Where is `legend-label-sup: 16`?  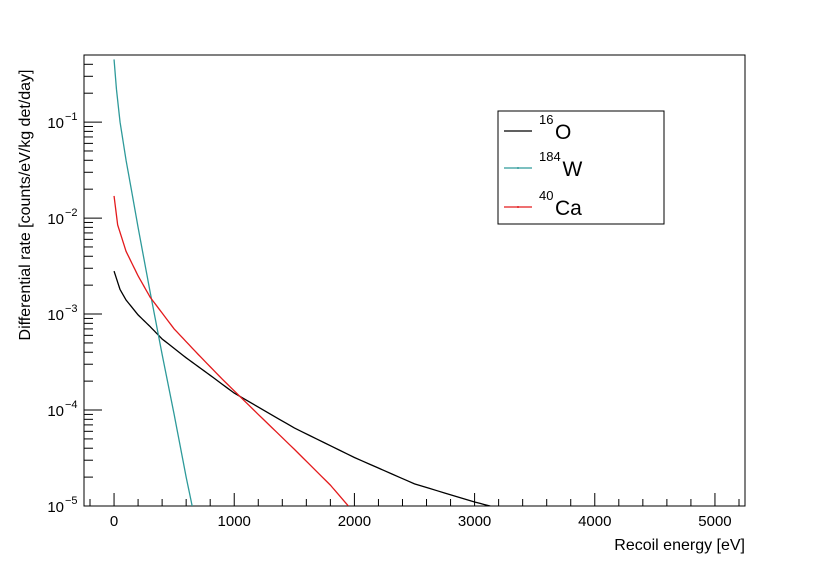 legend-label-sup: 16 is located at coordinates (546, 119).